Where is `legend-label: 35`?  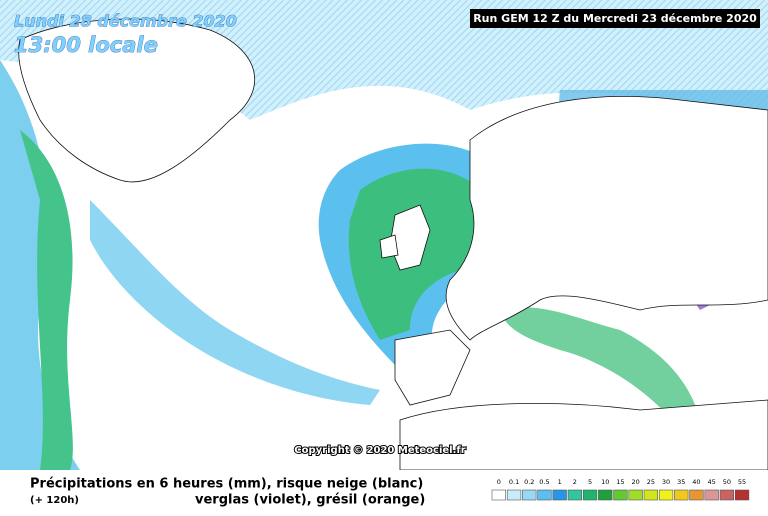
legend-label: 35 is located at coordinates (681, 482).